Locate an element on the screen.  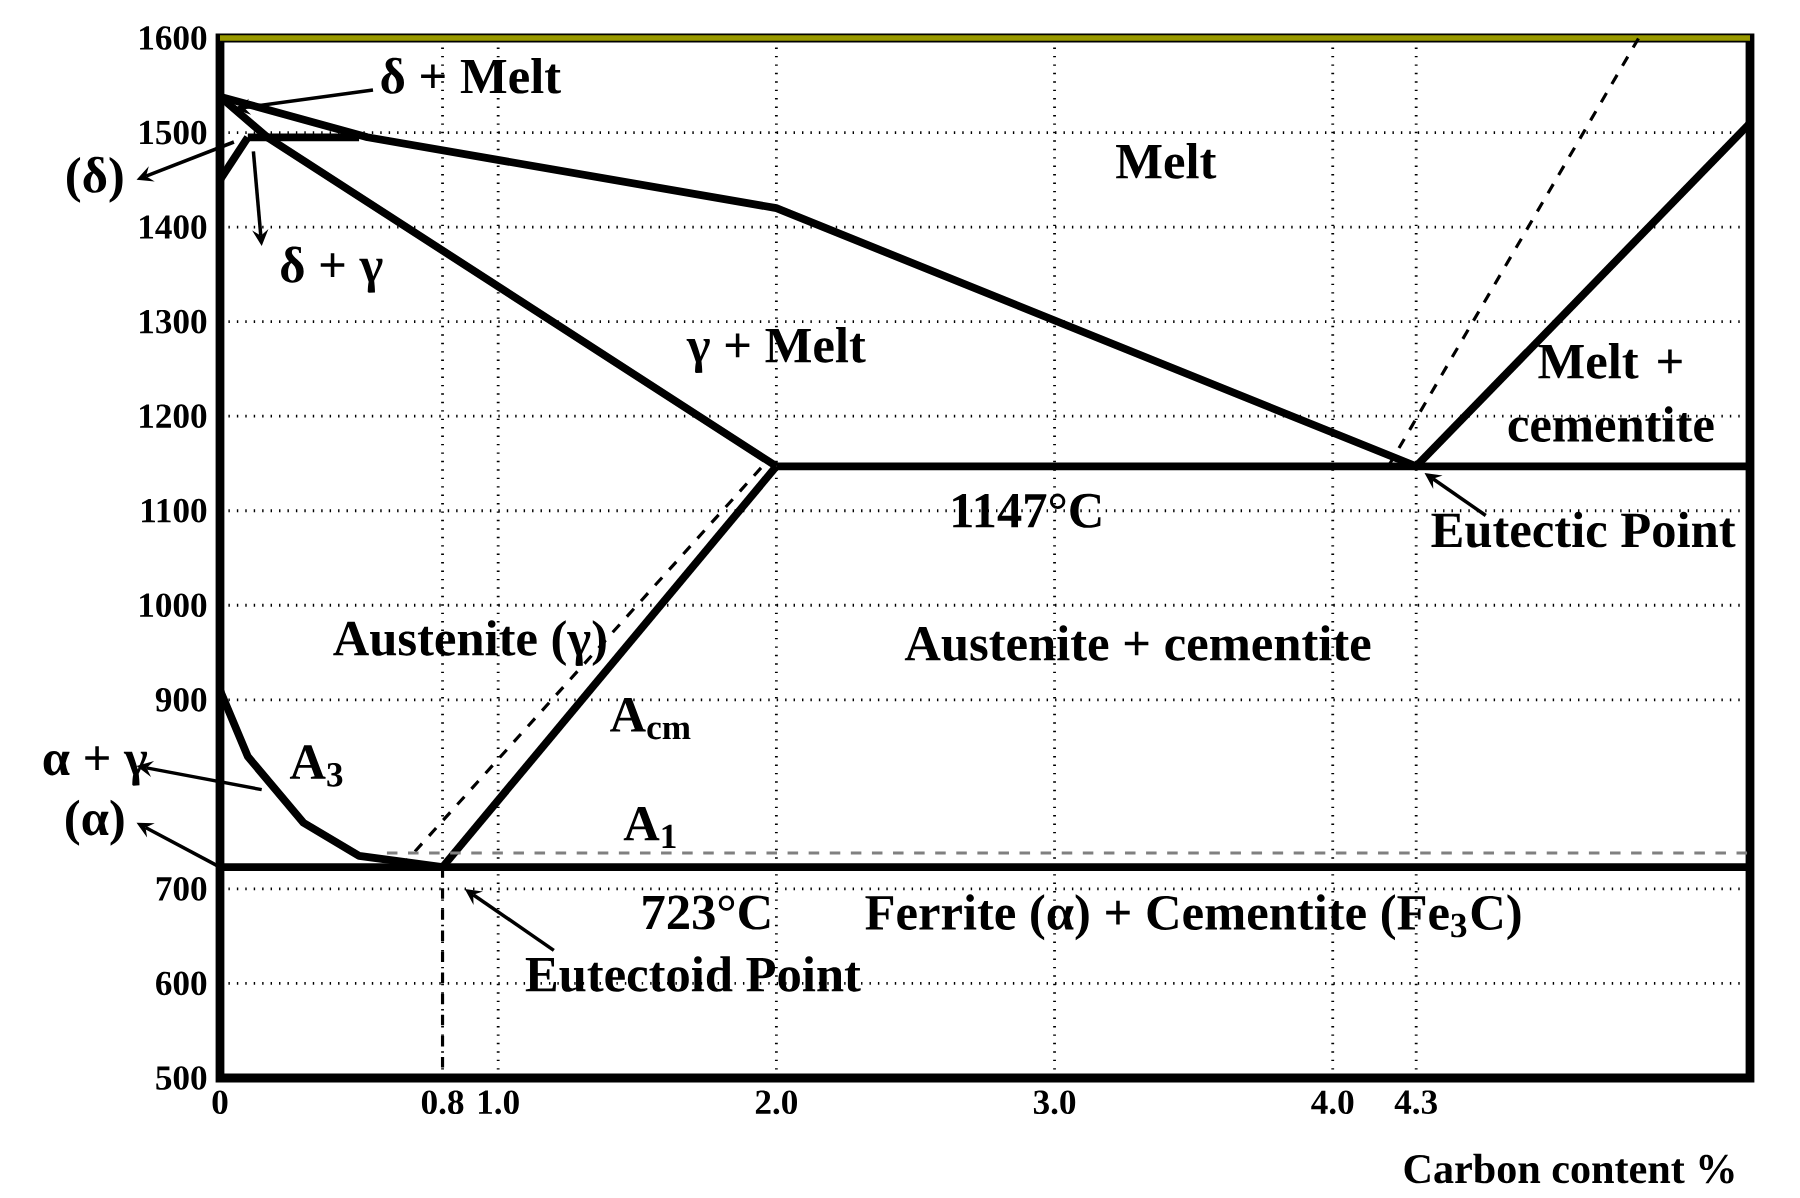
y-tick-label: 1100 is located at coordinates (174, 510).